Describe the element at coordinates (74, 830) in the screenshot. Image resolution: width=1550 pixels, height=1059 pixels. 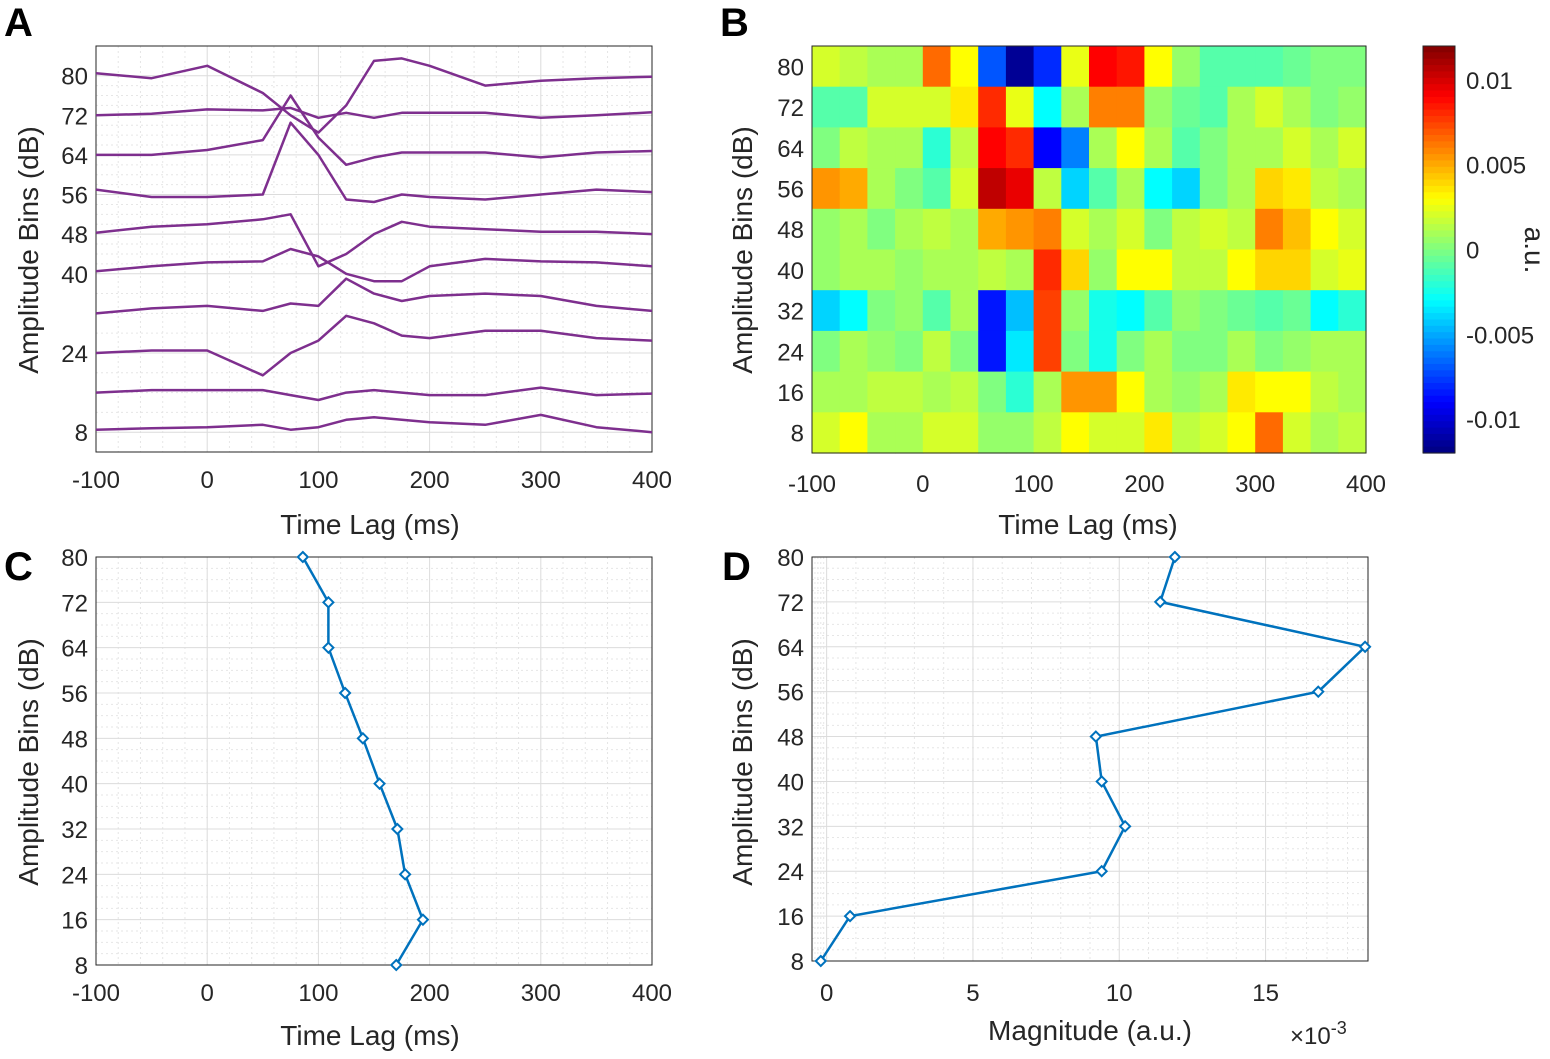
I see `panel-c-y-tick-label: 32` at that location.